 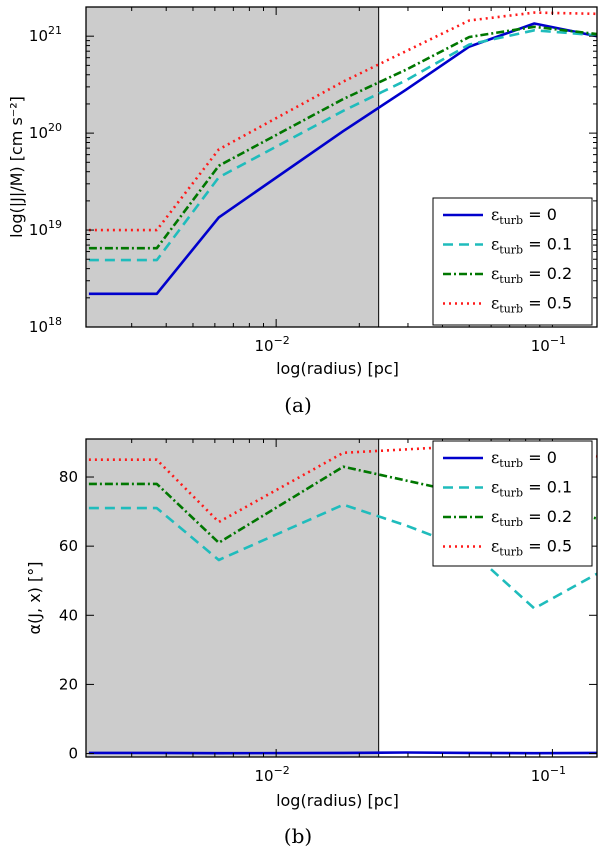 I want to click on y-tick-exponent: 21, so click(x=55, y=30).